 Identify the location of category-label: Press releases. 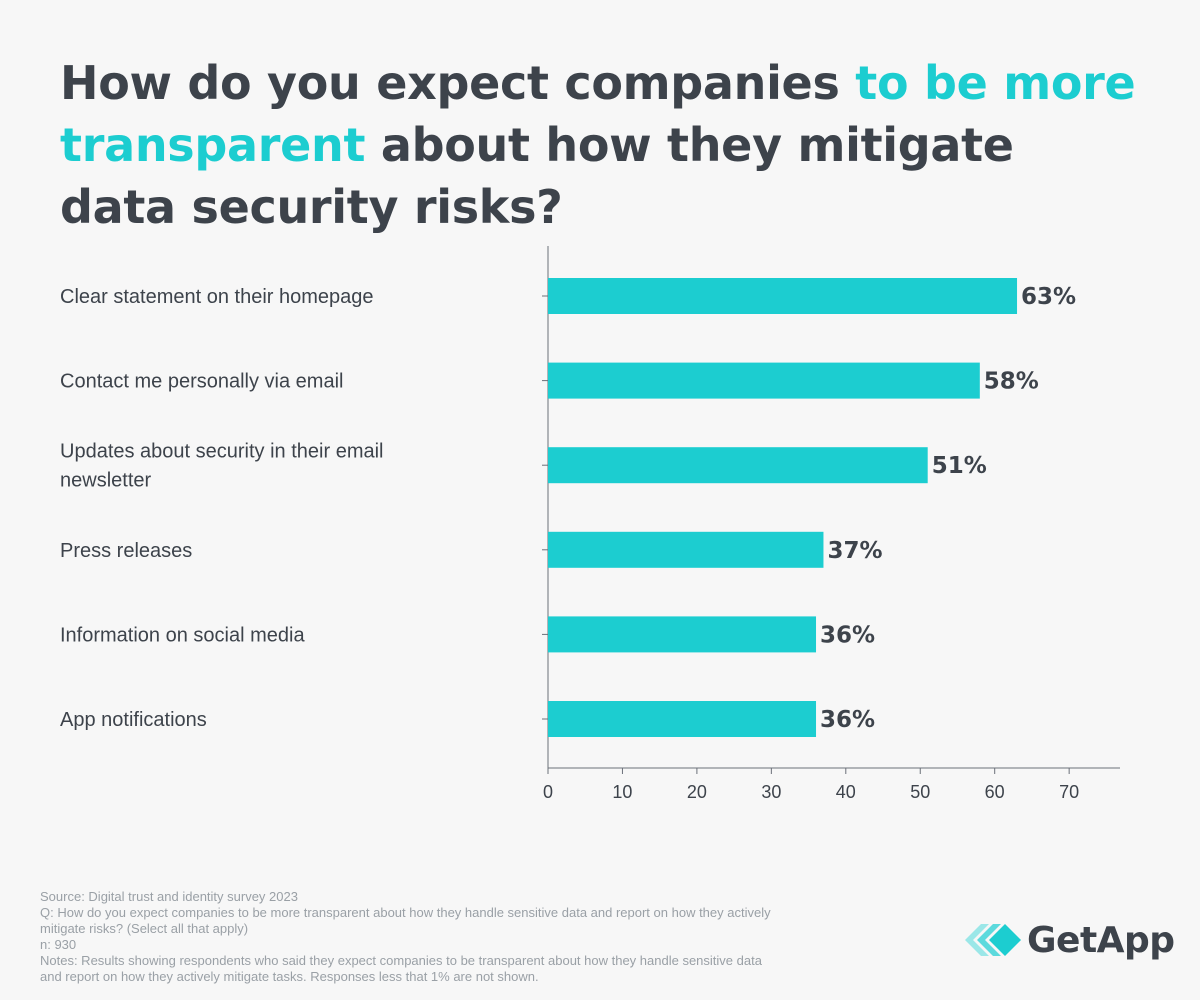
(126, 551).